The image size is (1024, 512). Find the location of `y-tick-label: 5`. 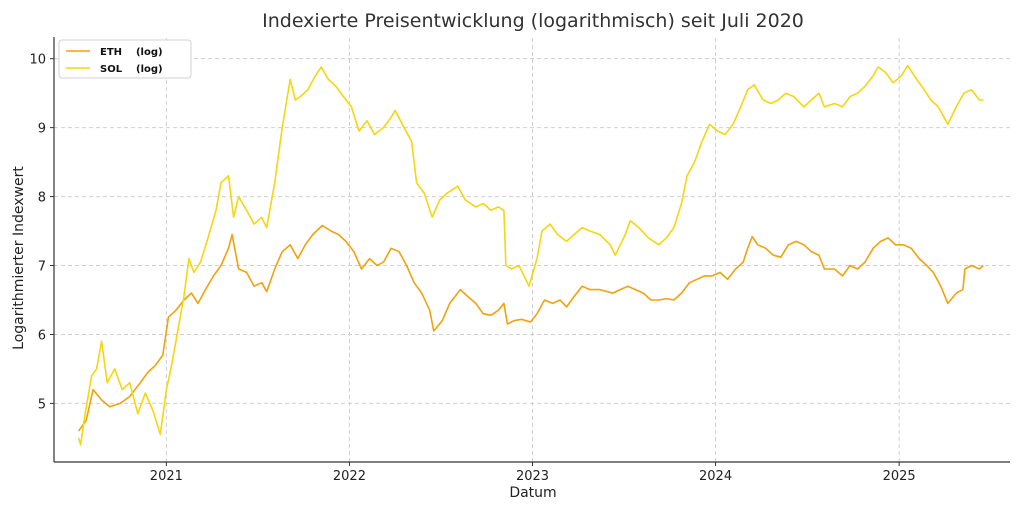

y-tick-label: 5 is located at coordinates (42, 404).